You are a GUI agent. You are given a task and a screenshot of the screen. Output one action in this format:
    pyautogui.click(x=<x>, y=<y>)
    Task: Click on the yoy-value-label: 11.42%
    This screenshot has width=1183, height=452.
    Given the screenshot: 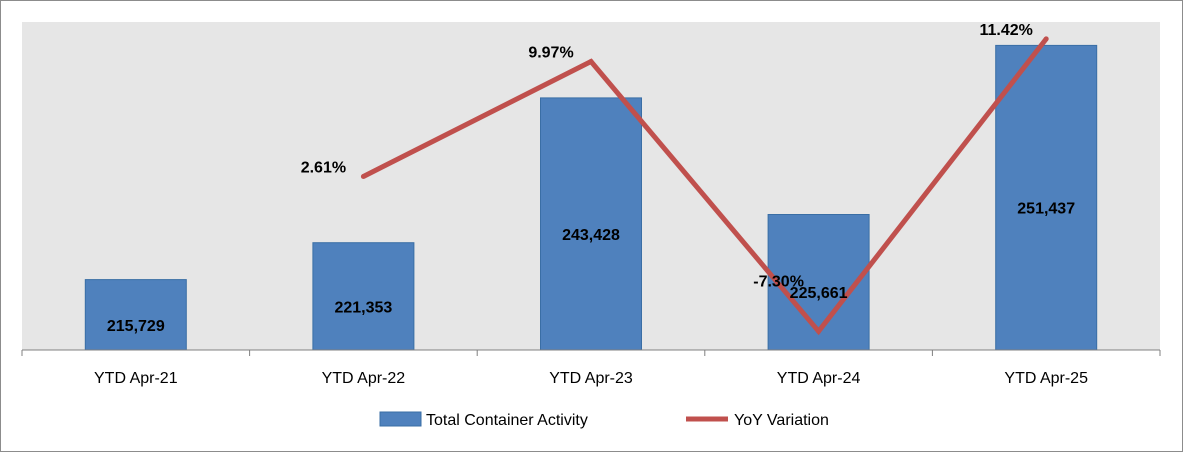 What is the action you would take?
    pyautogui.click(x=1006, y=30)
    